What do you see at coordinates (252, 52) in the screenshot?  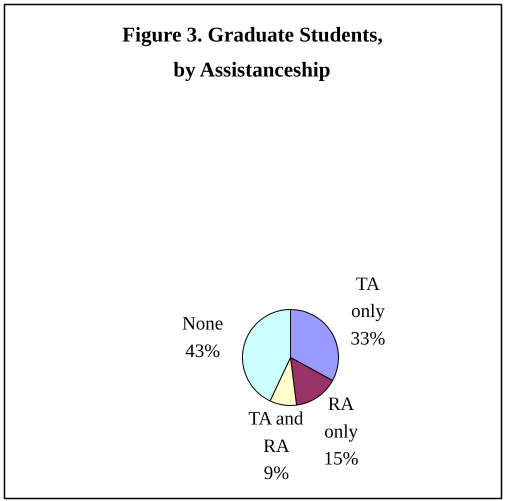 I see `chart-title: Figure 3. Graduate Students, by Assistanceship` at bounding box center [252, 52].